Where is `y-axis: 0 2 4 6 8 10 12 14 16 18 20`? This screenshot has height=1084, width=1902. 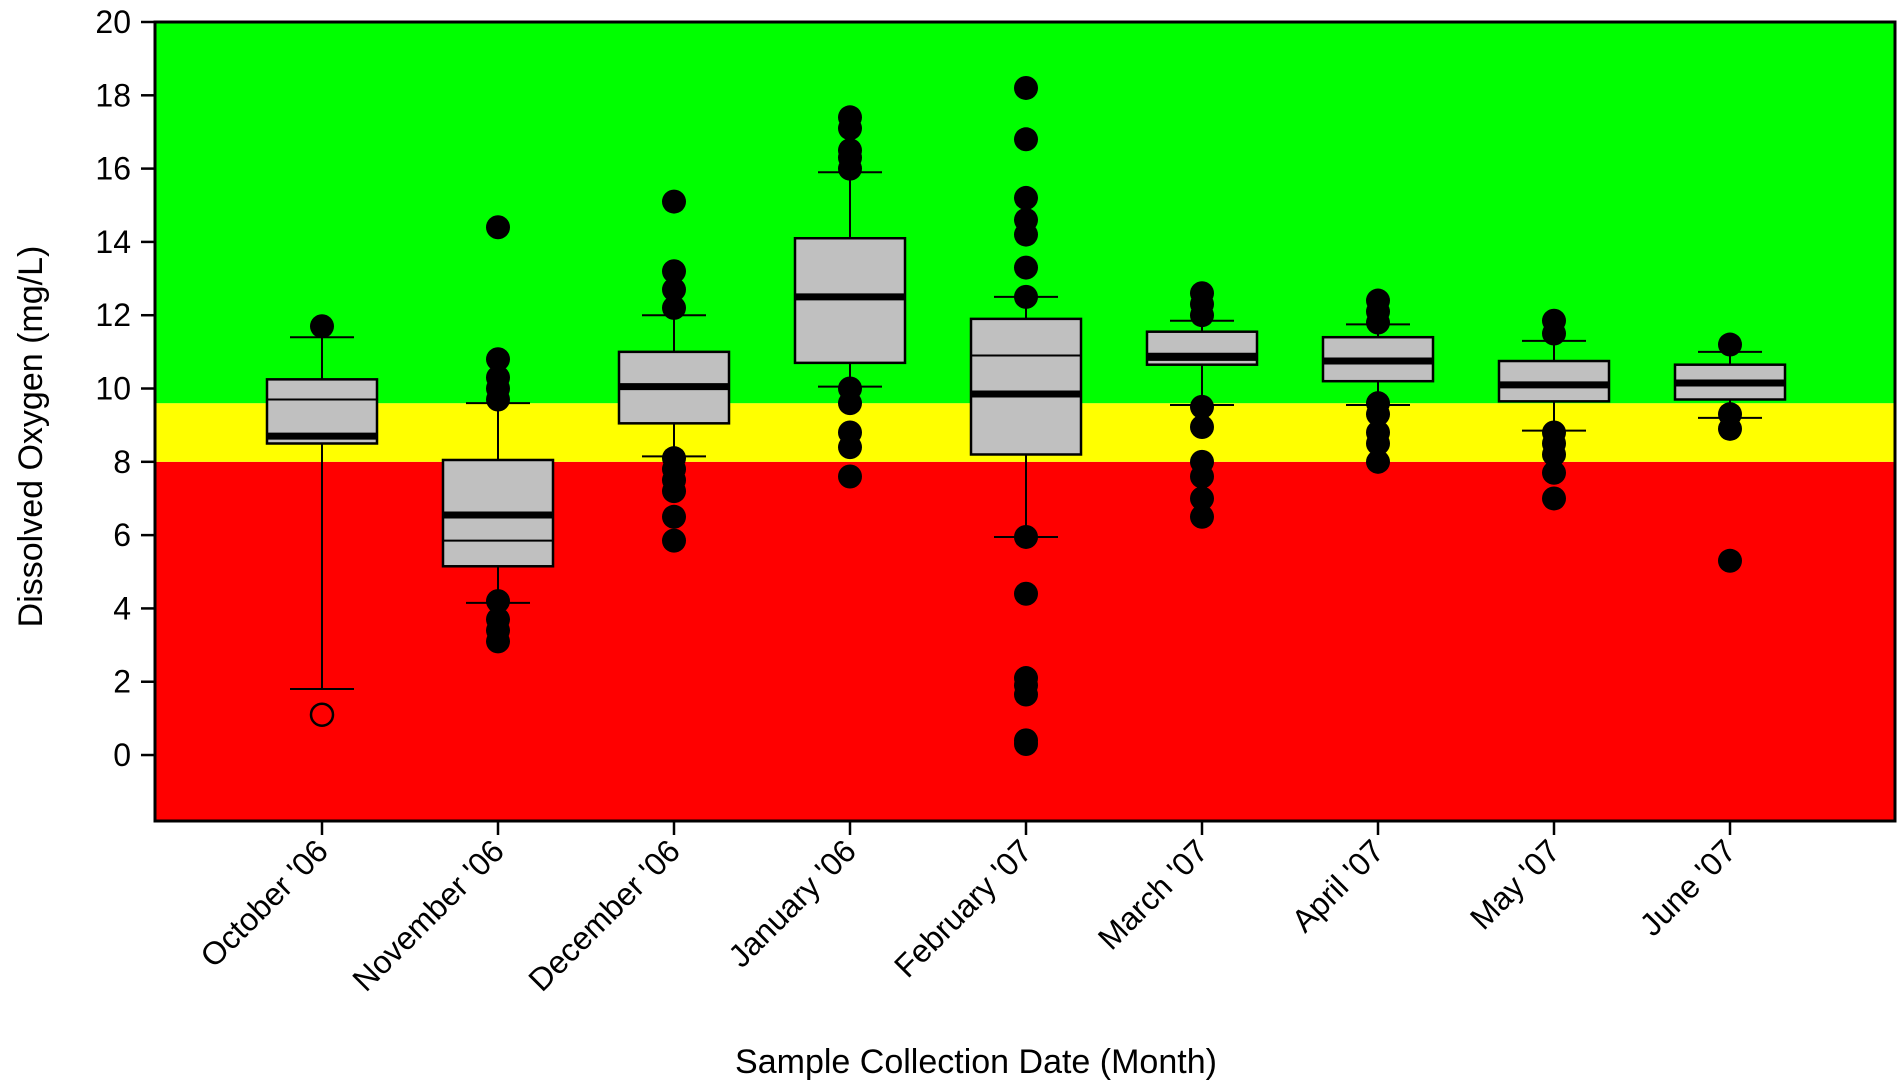
y-axis: 0 2 4 6 8 10 12 14 16 18 20 is located at coordinates (125, 388).